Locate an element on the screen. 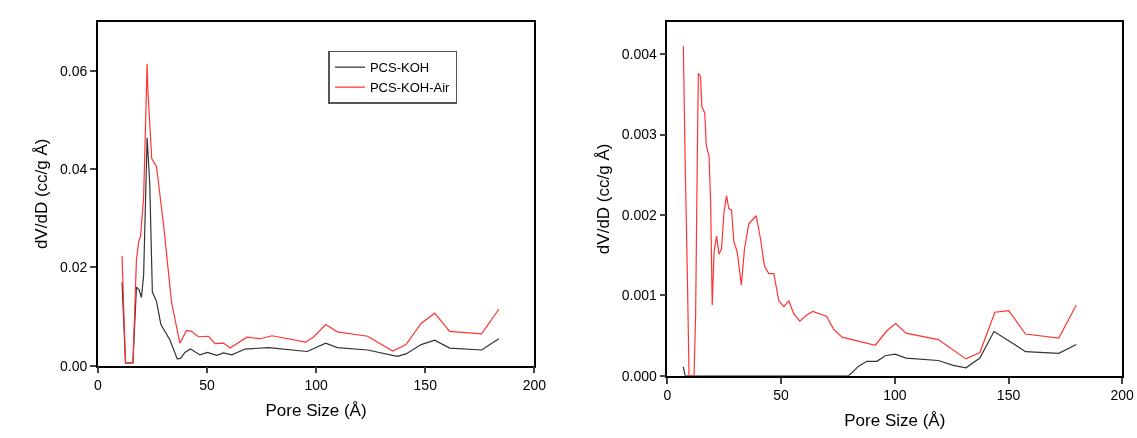 This screenshot has width=1137, height=438. y-tick-label: 0.001 is located at coordinates (639, 295).